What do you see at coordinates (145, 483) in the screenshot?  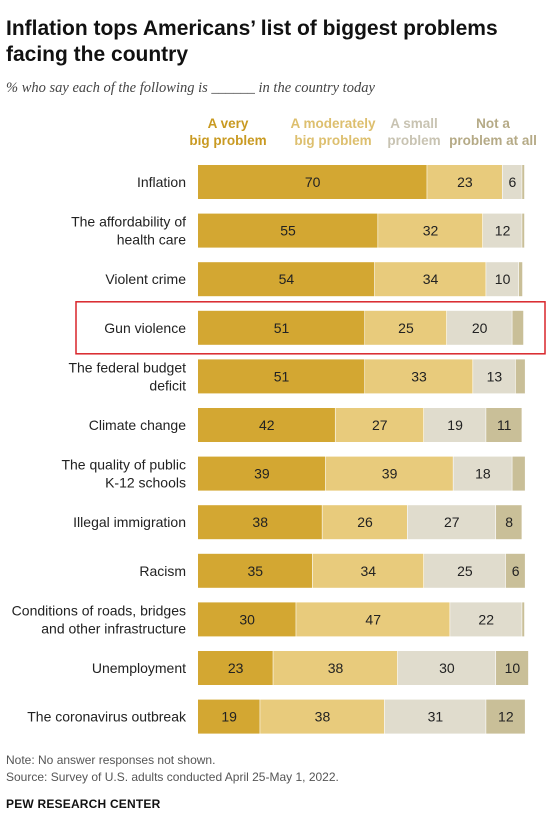 I see `category-label: K-12 schools` at bounding box center [145, 483].